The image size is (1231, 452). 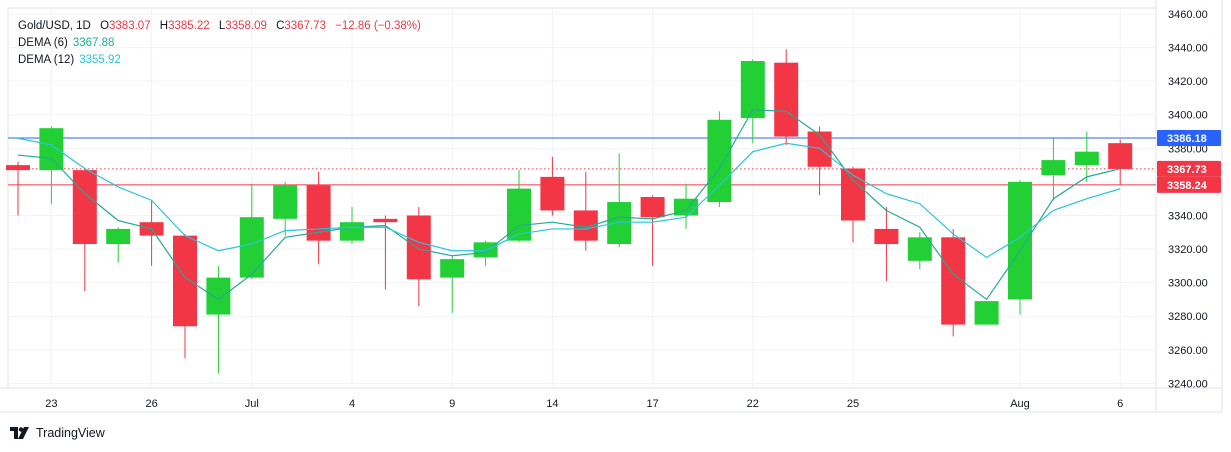 What do you see at coordinates (19, 433) in the screenshot?
I see `tradingview-logo-icon` at bounding box center [19, 433].